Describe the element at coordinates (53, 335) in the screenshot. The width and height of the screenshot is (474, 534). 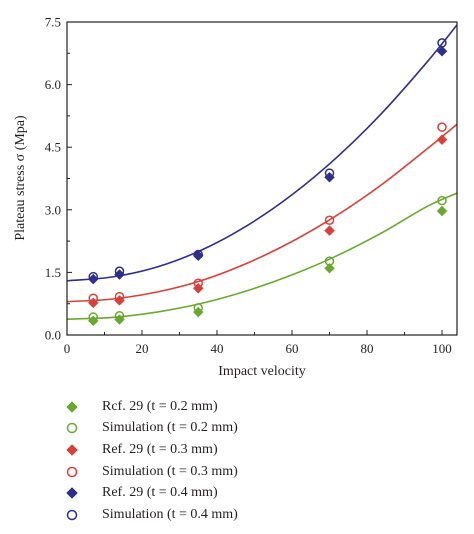
I see `y-tick-label: 0.0` at that location.